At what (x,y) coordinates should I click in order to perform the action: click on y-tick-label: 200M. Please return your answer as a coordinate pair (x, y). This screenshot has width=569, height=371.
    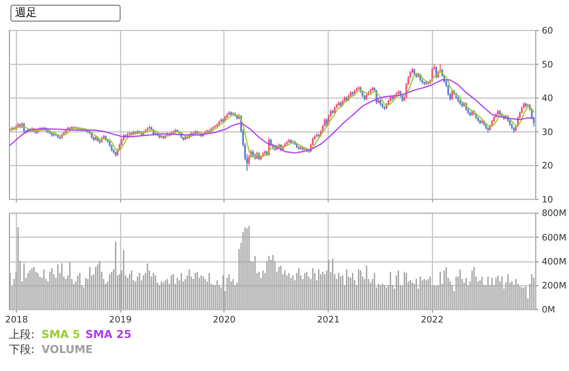
    Looking at the image, I should click on (554, 286).